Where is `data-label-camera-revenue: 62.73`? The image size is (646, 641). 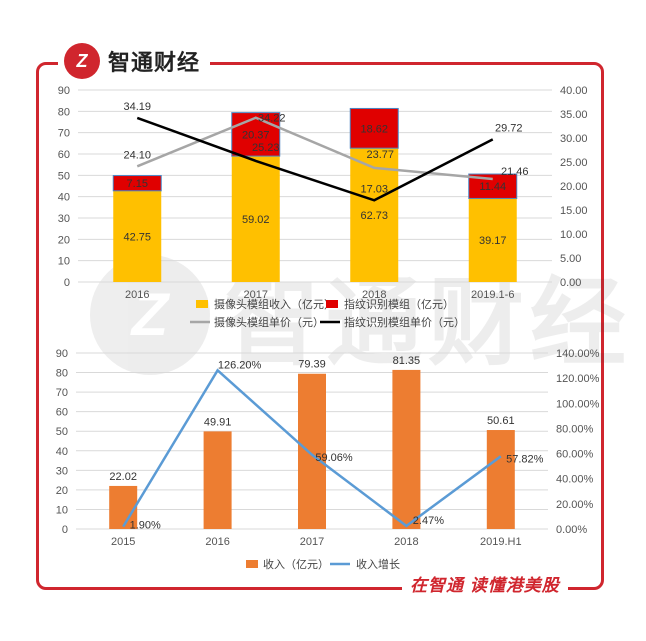 data-label-camera-revenue: 62.73 is located at coordinates (374, 216).